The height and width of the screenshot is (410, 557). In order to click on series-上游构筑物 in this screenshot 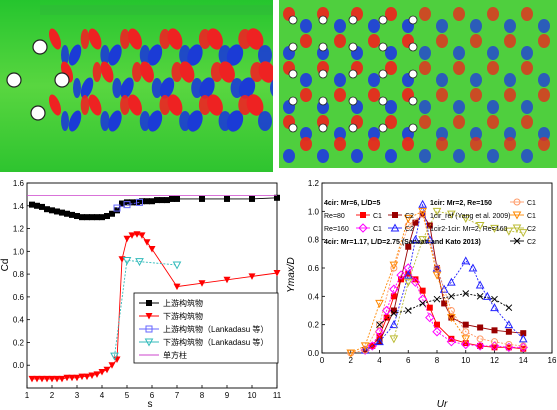, I will do `click(154, 207)`.